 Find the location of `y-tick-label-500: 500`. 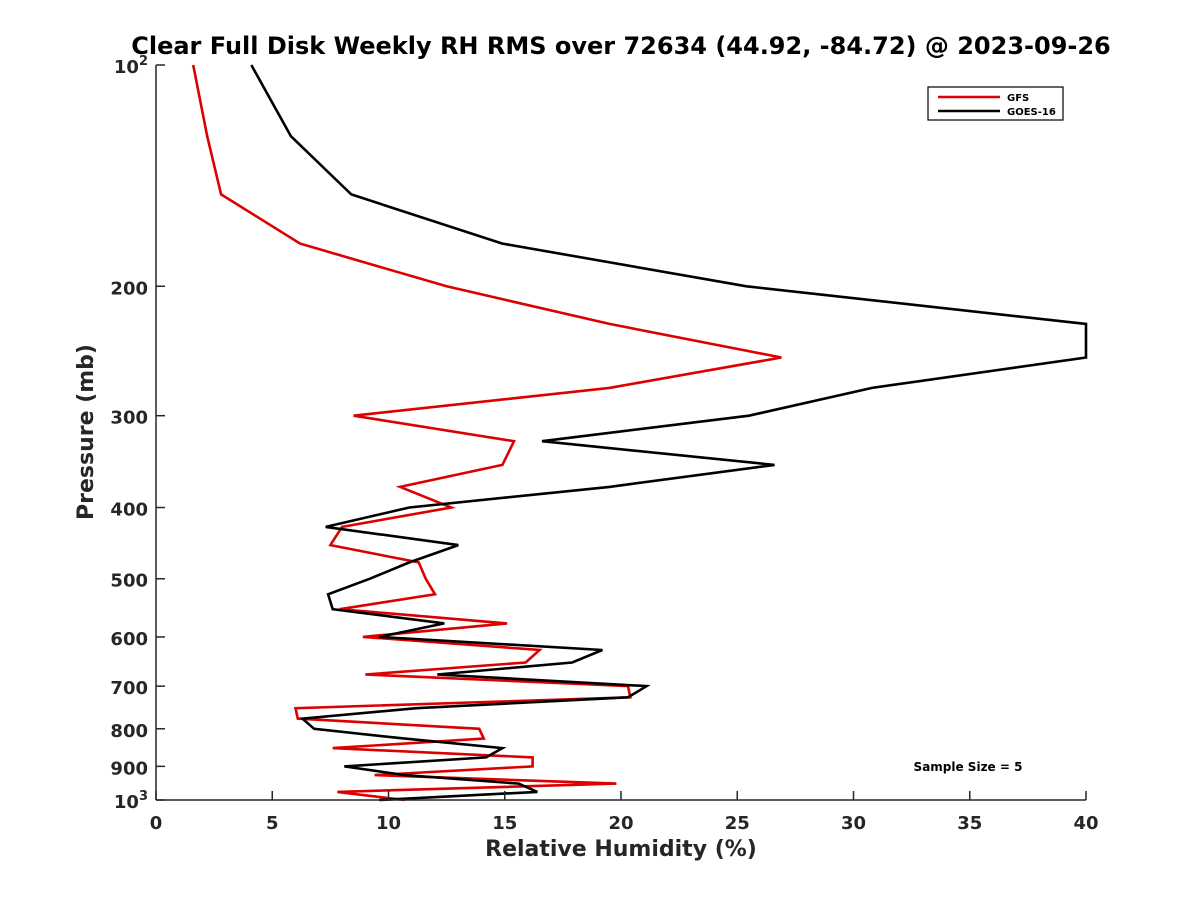

y-tick-label-500: 500 is located at coordinates (129, 581).